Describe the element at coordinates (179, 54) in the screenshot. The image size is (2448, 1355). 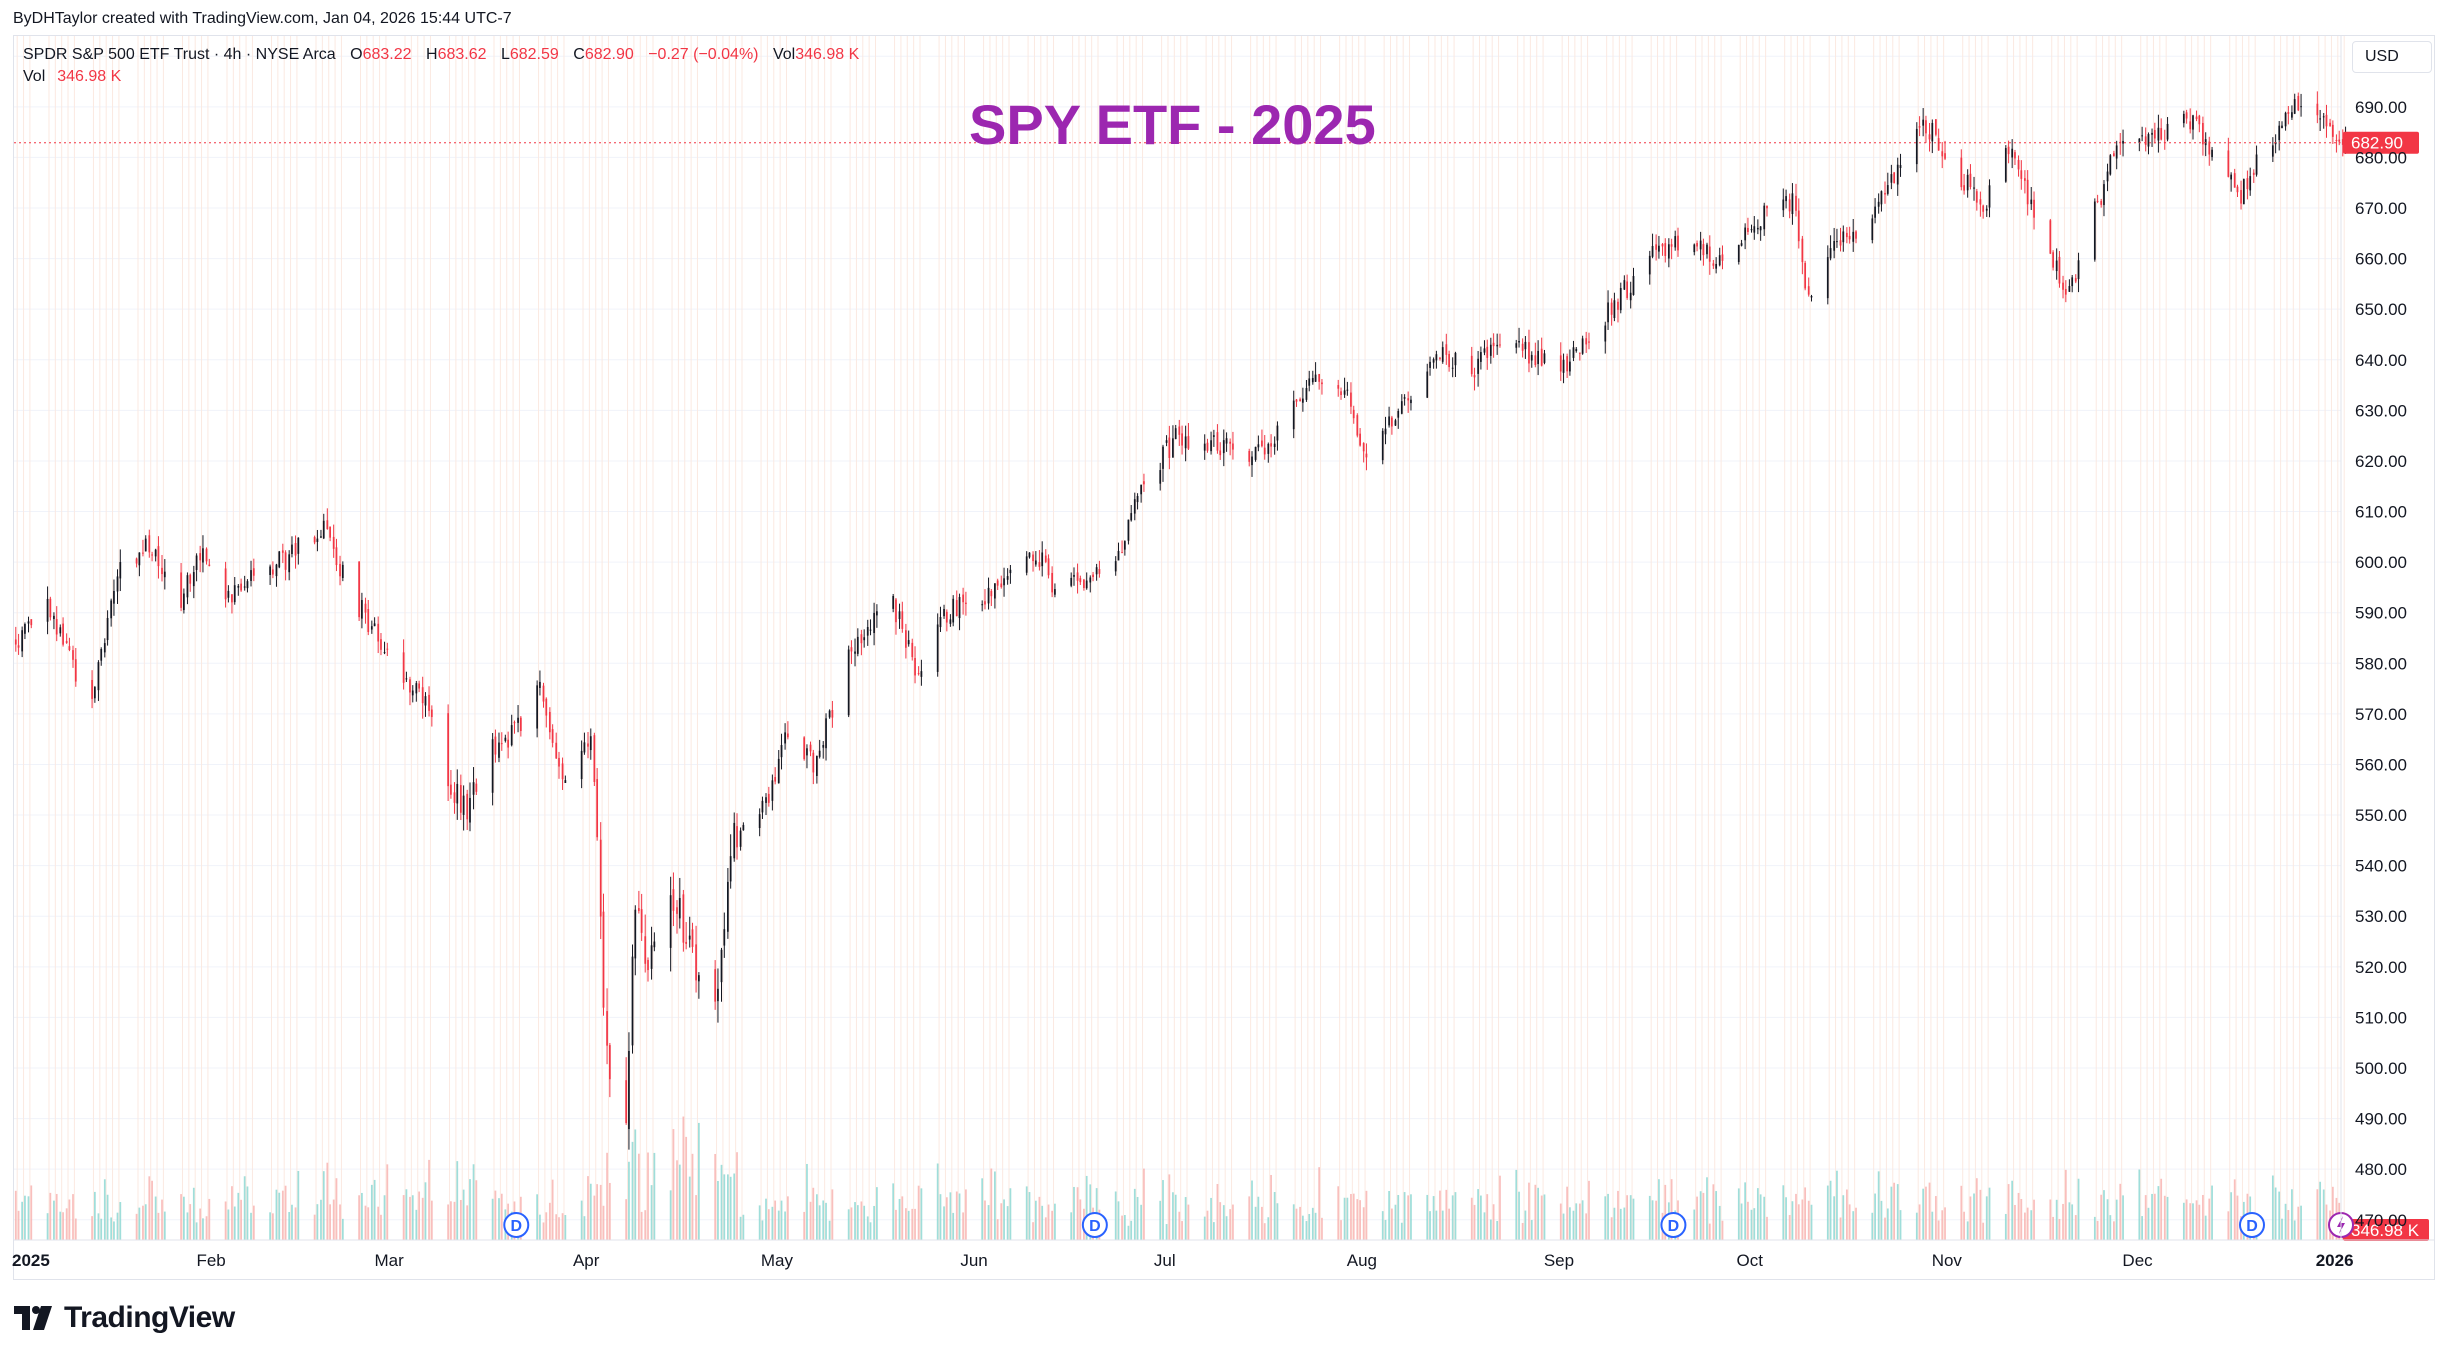
I see `symbol-description: SPDR S&P 500 ETF Trust · 4h · NYSE Arca` at that location.